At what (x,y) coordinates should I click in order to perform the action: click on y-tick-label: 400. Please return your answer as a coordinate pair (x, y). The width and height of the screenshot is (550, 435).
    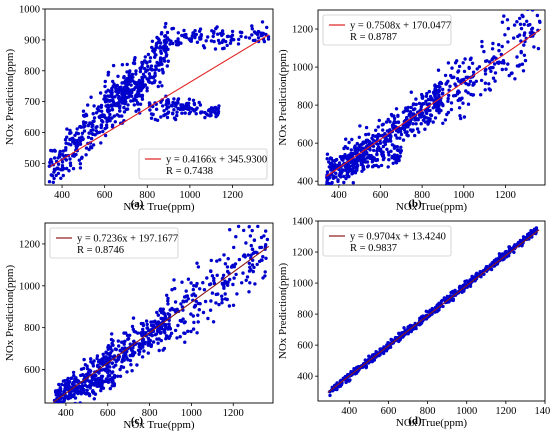
    Looking at the image, I should click on (305, 377).